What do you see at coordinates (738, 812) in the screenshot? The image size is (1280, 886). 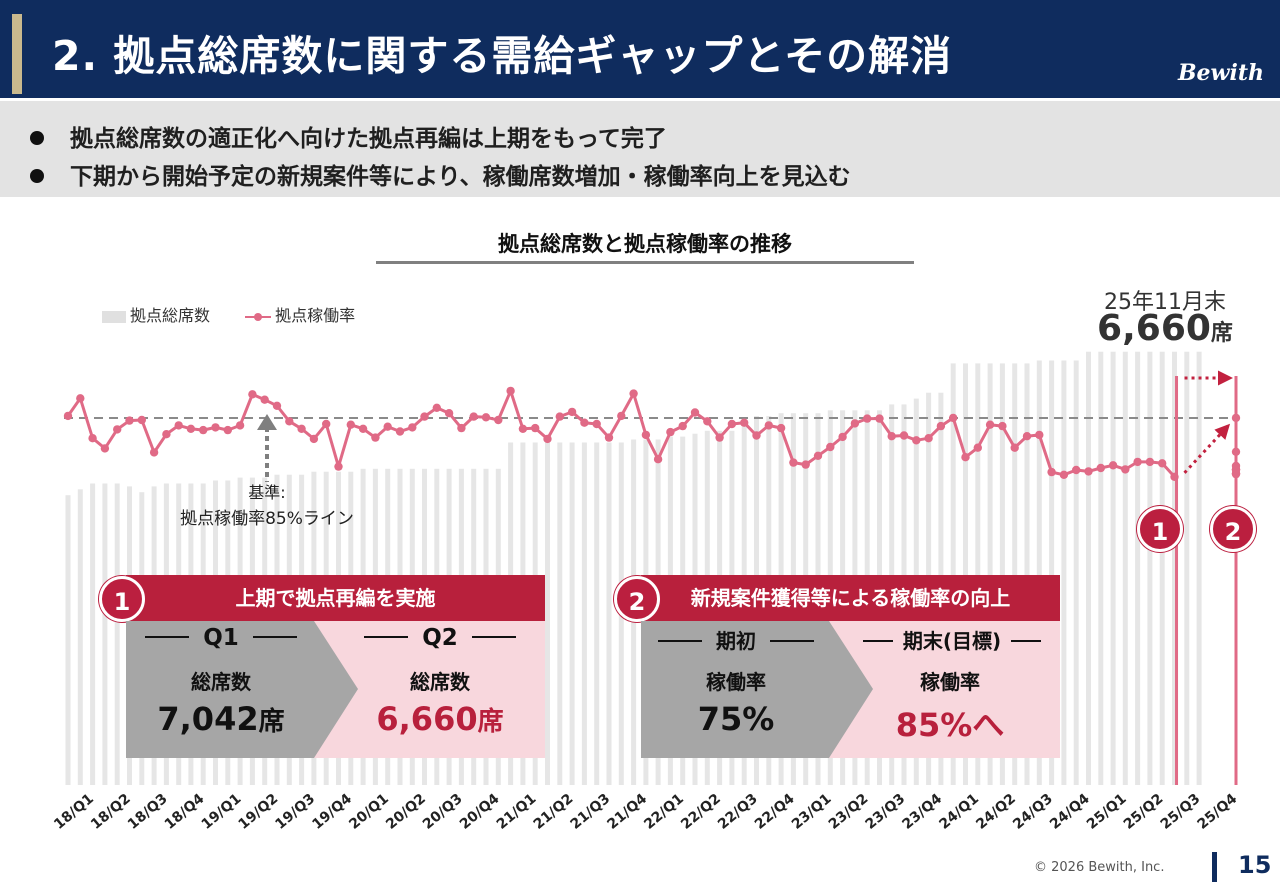 I see `x-tick-label: 22/Q3` at bounding box center [738, 812].